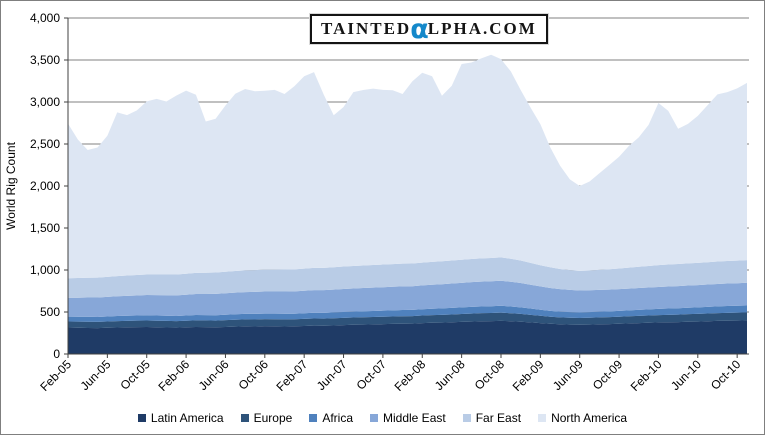 This screenshot has height=435, width=765. What do you see at coordinates (450, 375) in the screenshot?
I see `x-tick-label: Jun-08` at bounding box center [450, 375].